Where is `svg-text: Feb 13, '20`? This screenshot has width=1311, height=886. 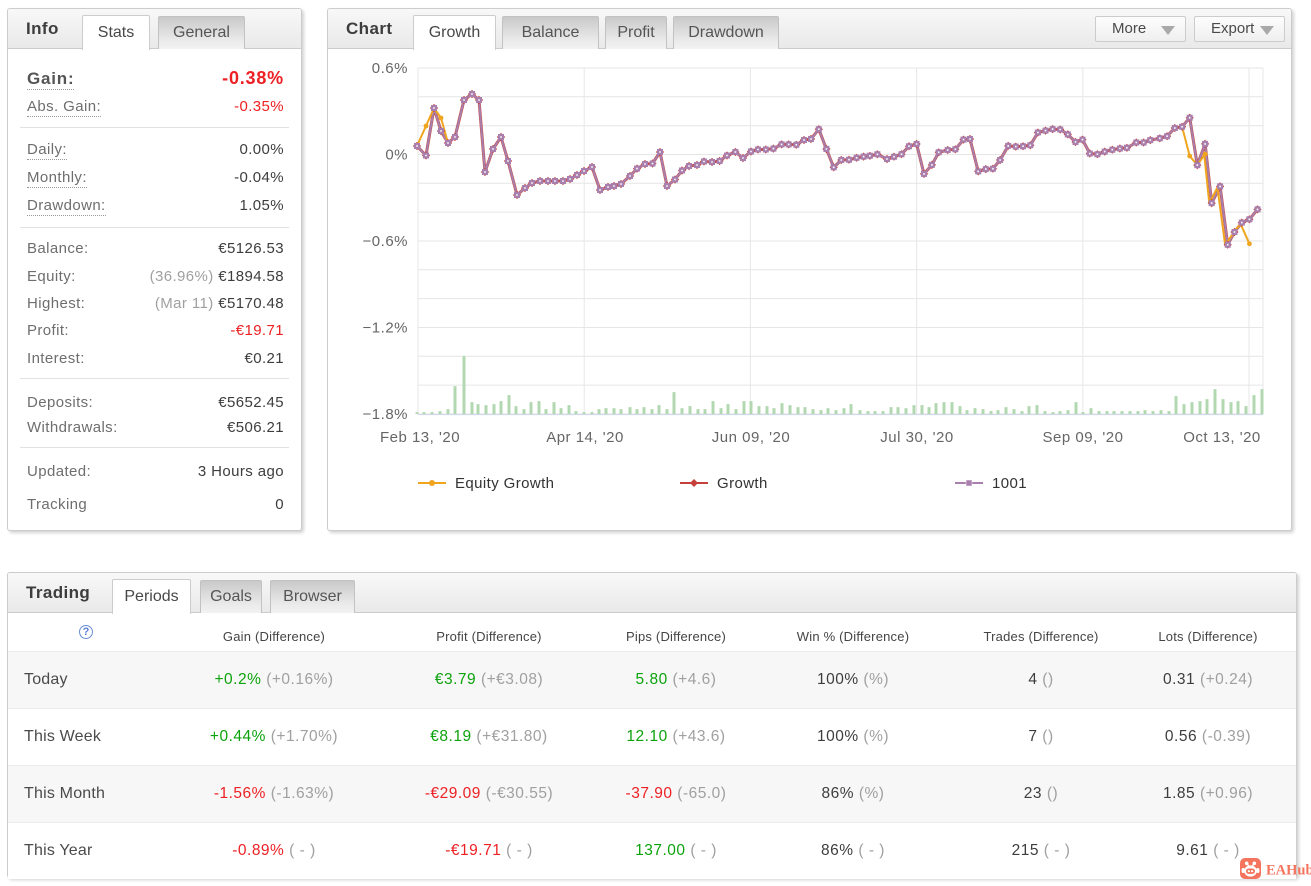
svg-text: Feb 13, '20 is located at coordinates (420, 437).